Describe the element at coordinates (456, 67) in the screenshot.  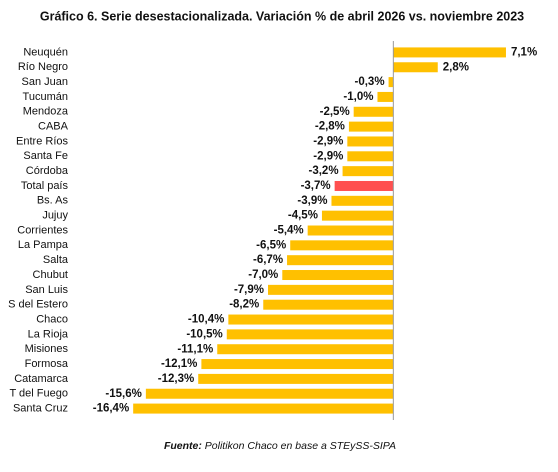
I see `value-label: 2,8%` at that location.